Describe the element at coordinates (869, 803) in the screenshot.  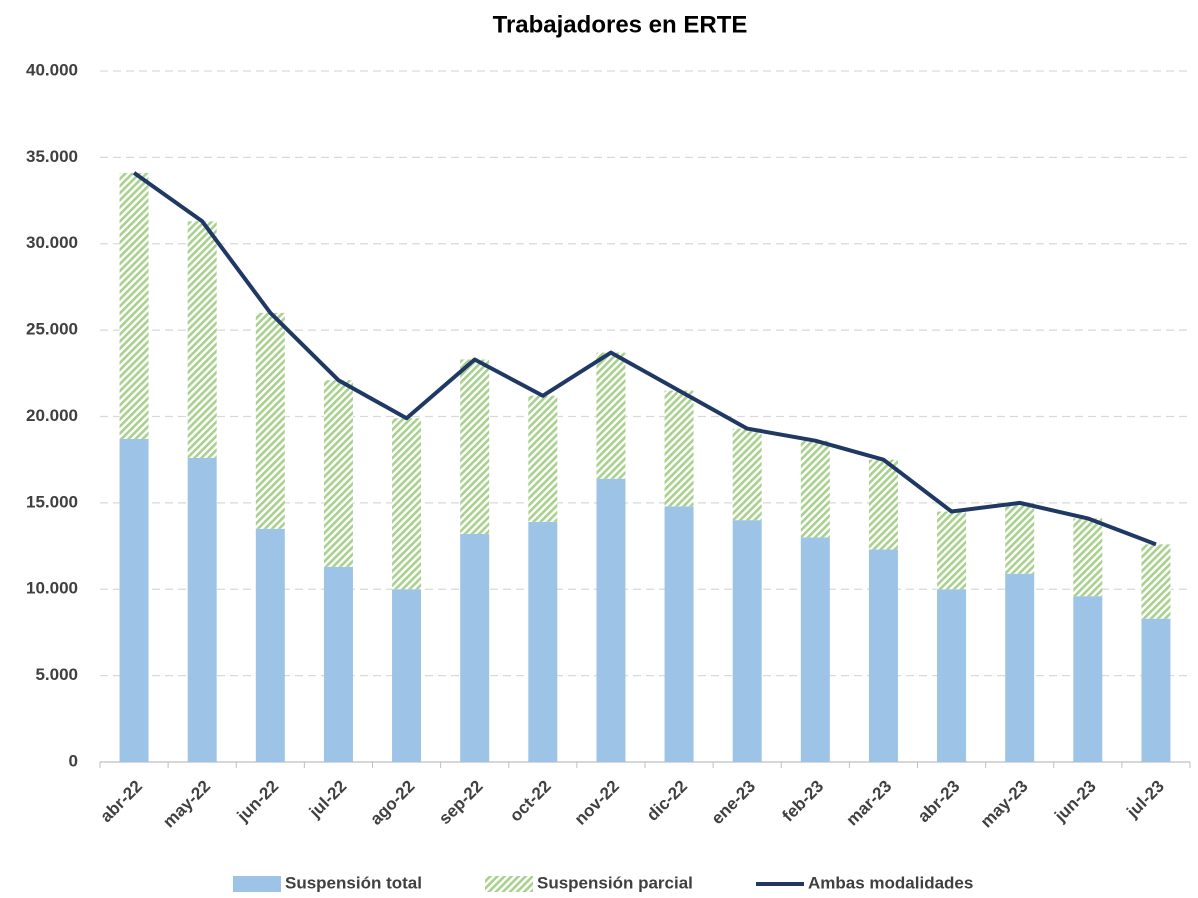
I see `x-tick-label: mar-23` at that location.